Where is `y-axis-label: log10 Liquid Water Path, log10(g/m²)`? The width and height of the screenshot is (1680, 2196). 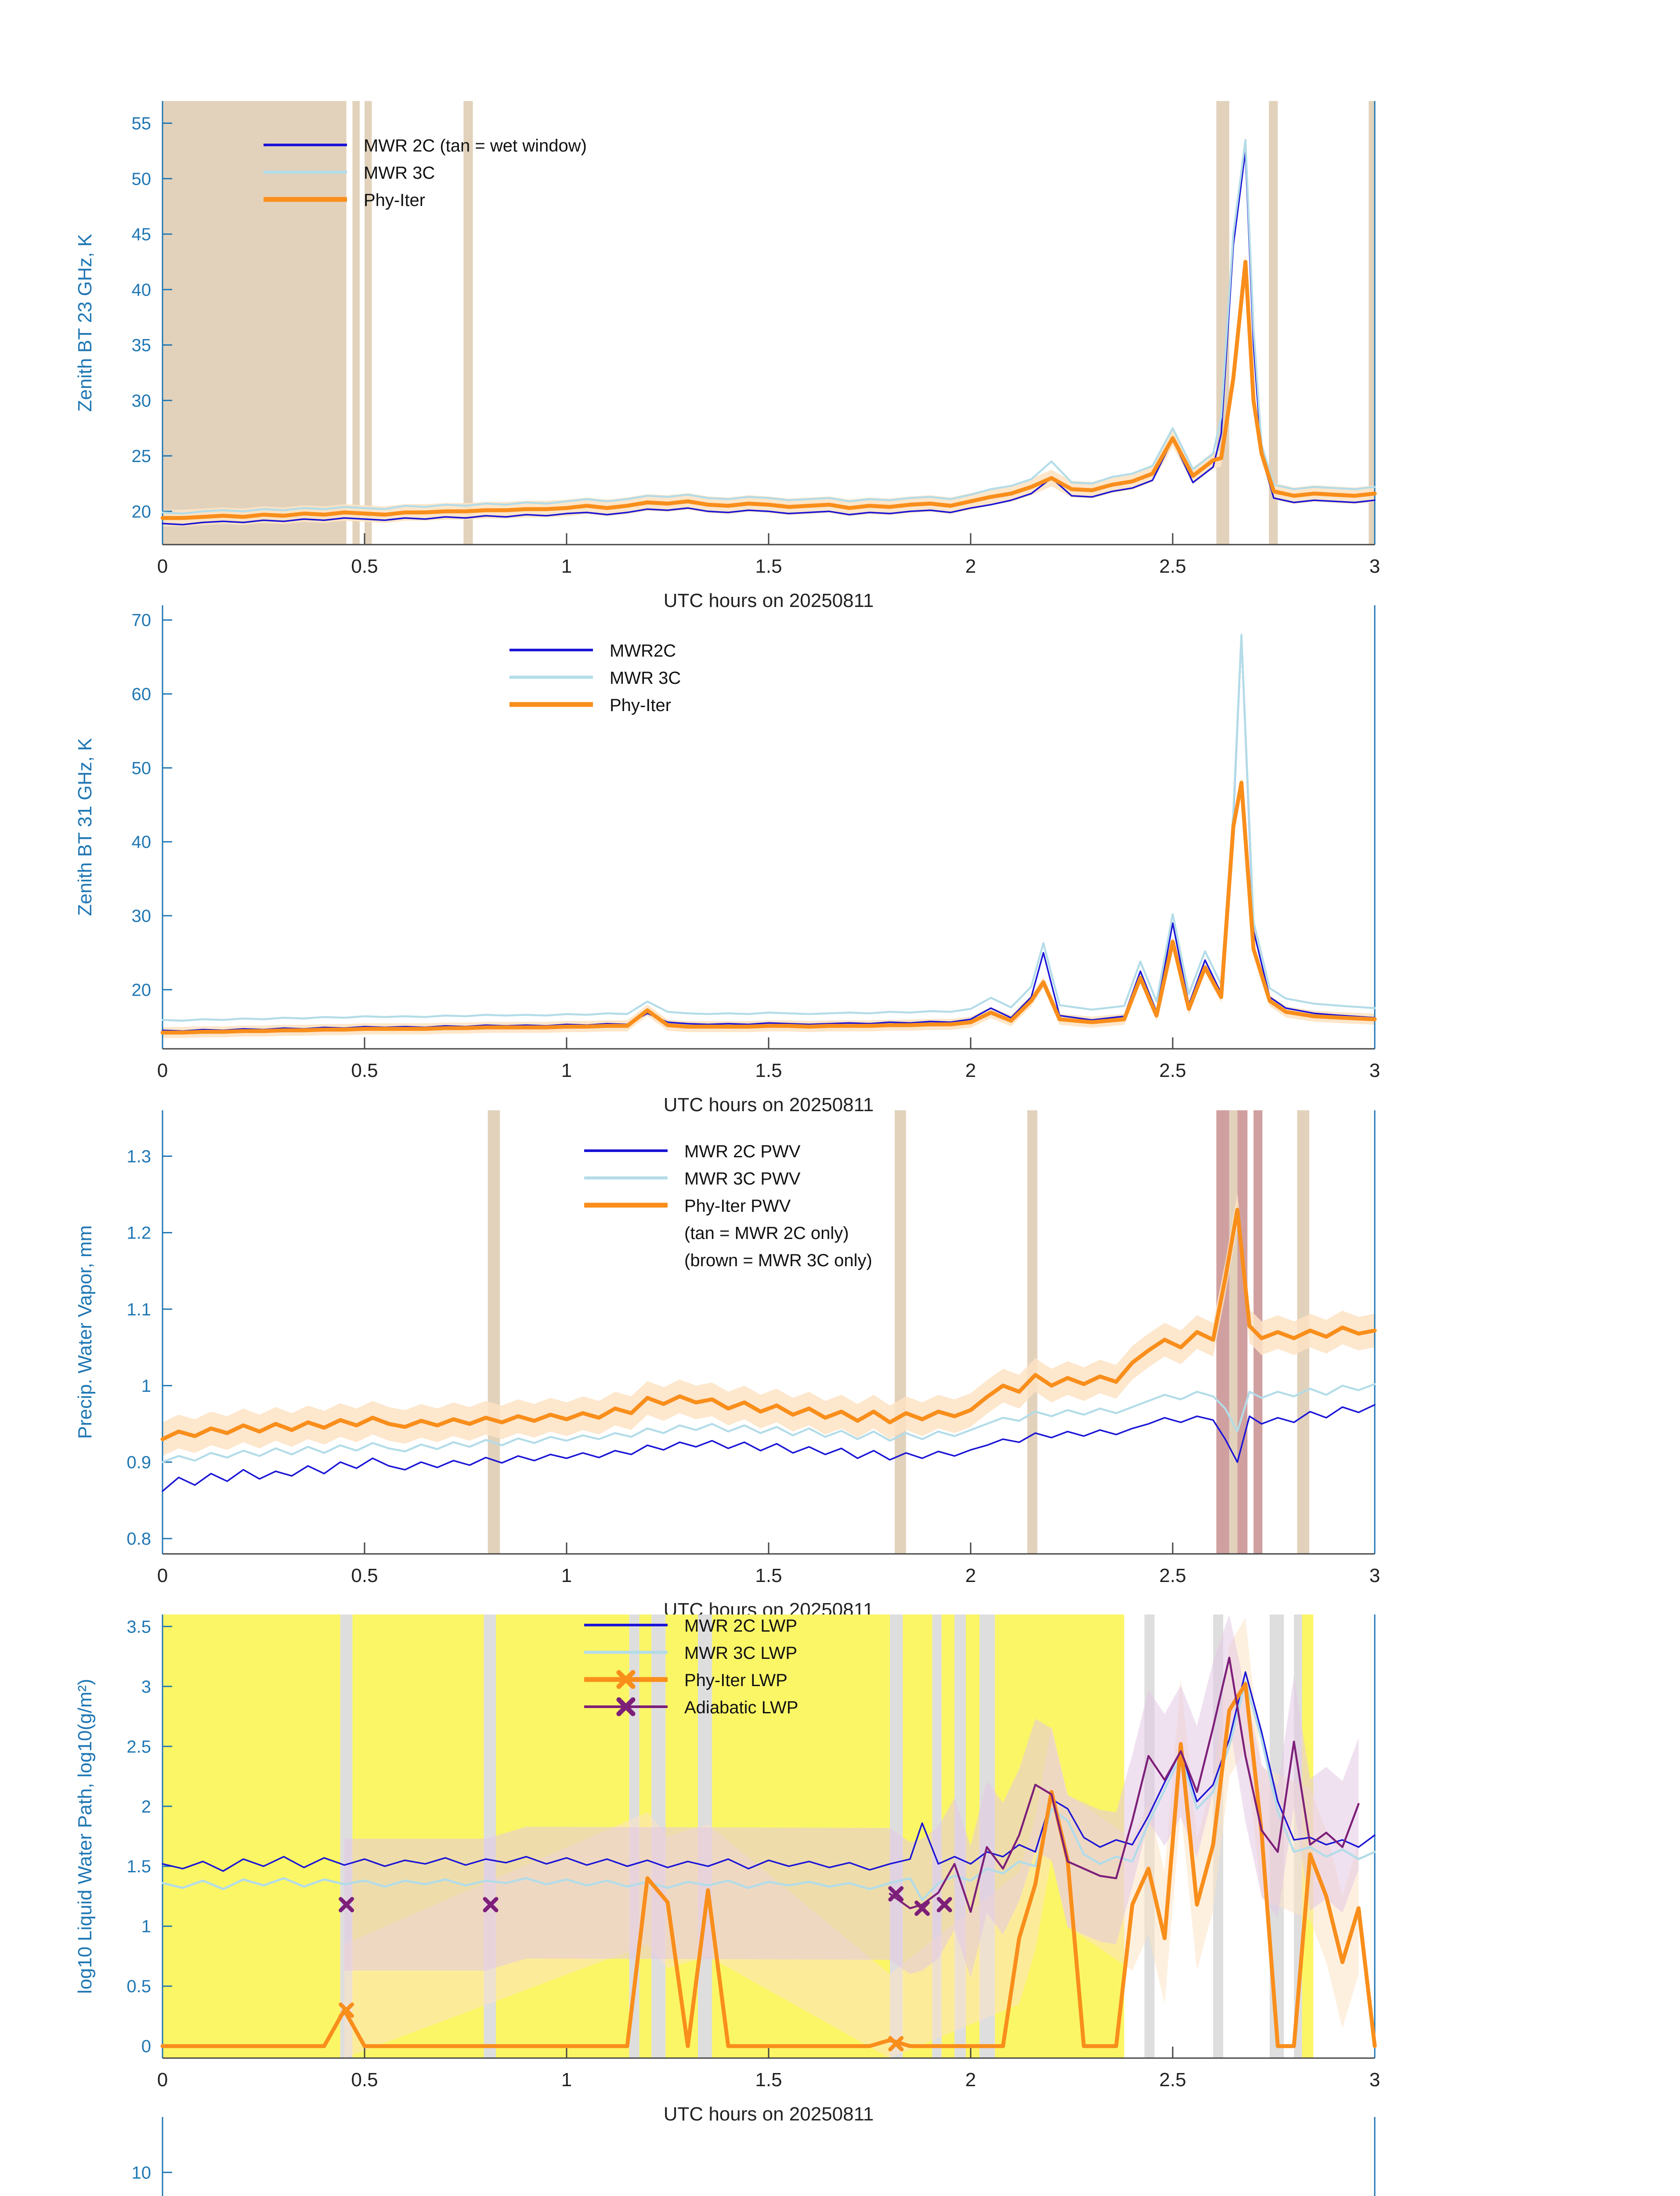 y-axis-label: log10 Liquid Water Path, log10(g/m²) is located at coordinates (85, 1837).